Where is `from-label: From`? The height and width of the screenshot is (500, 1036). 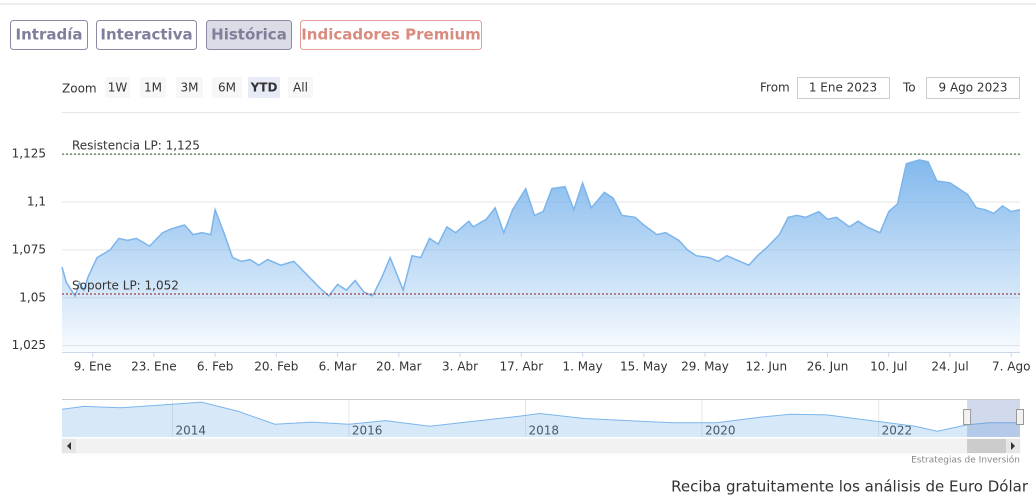 from-label: From is located at coordinates (775, 88).